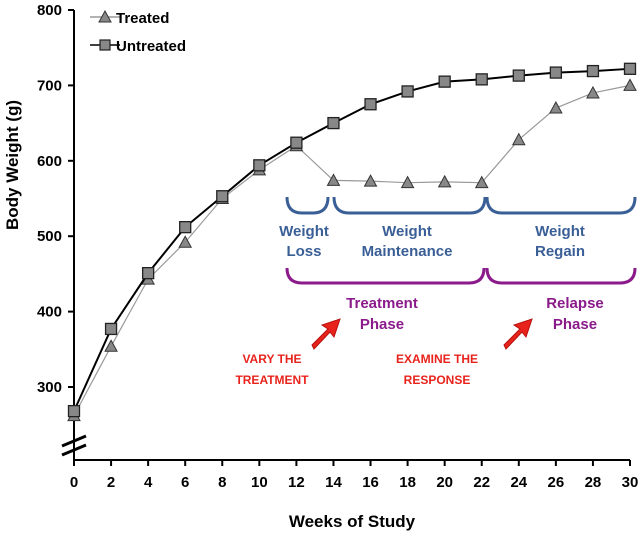 This screenshot has width=641, height=534. Describe the element at coordinates (304, 231) in the screenshot. I see `label-weight-loss-line1: Weight` at that location.